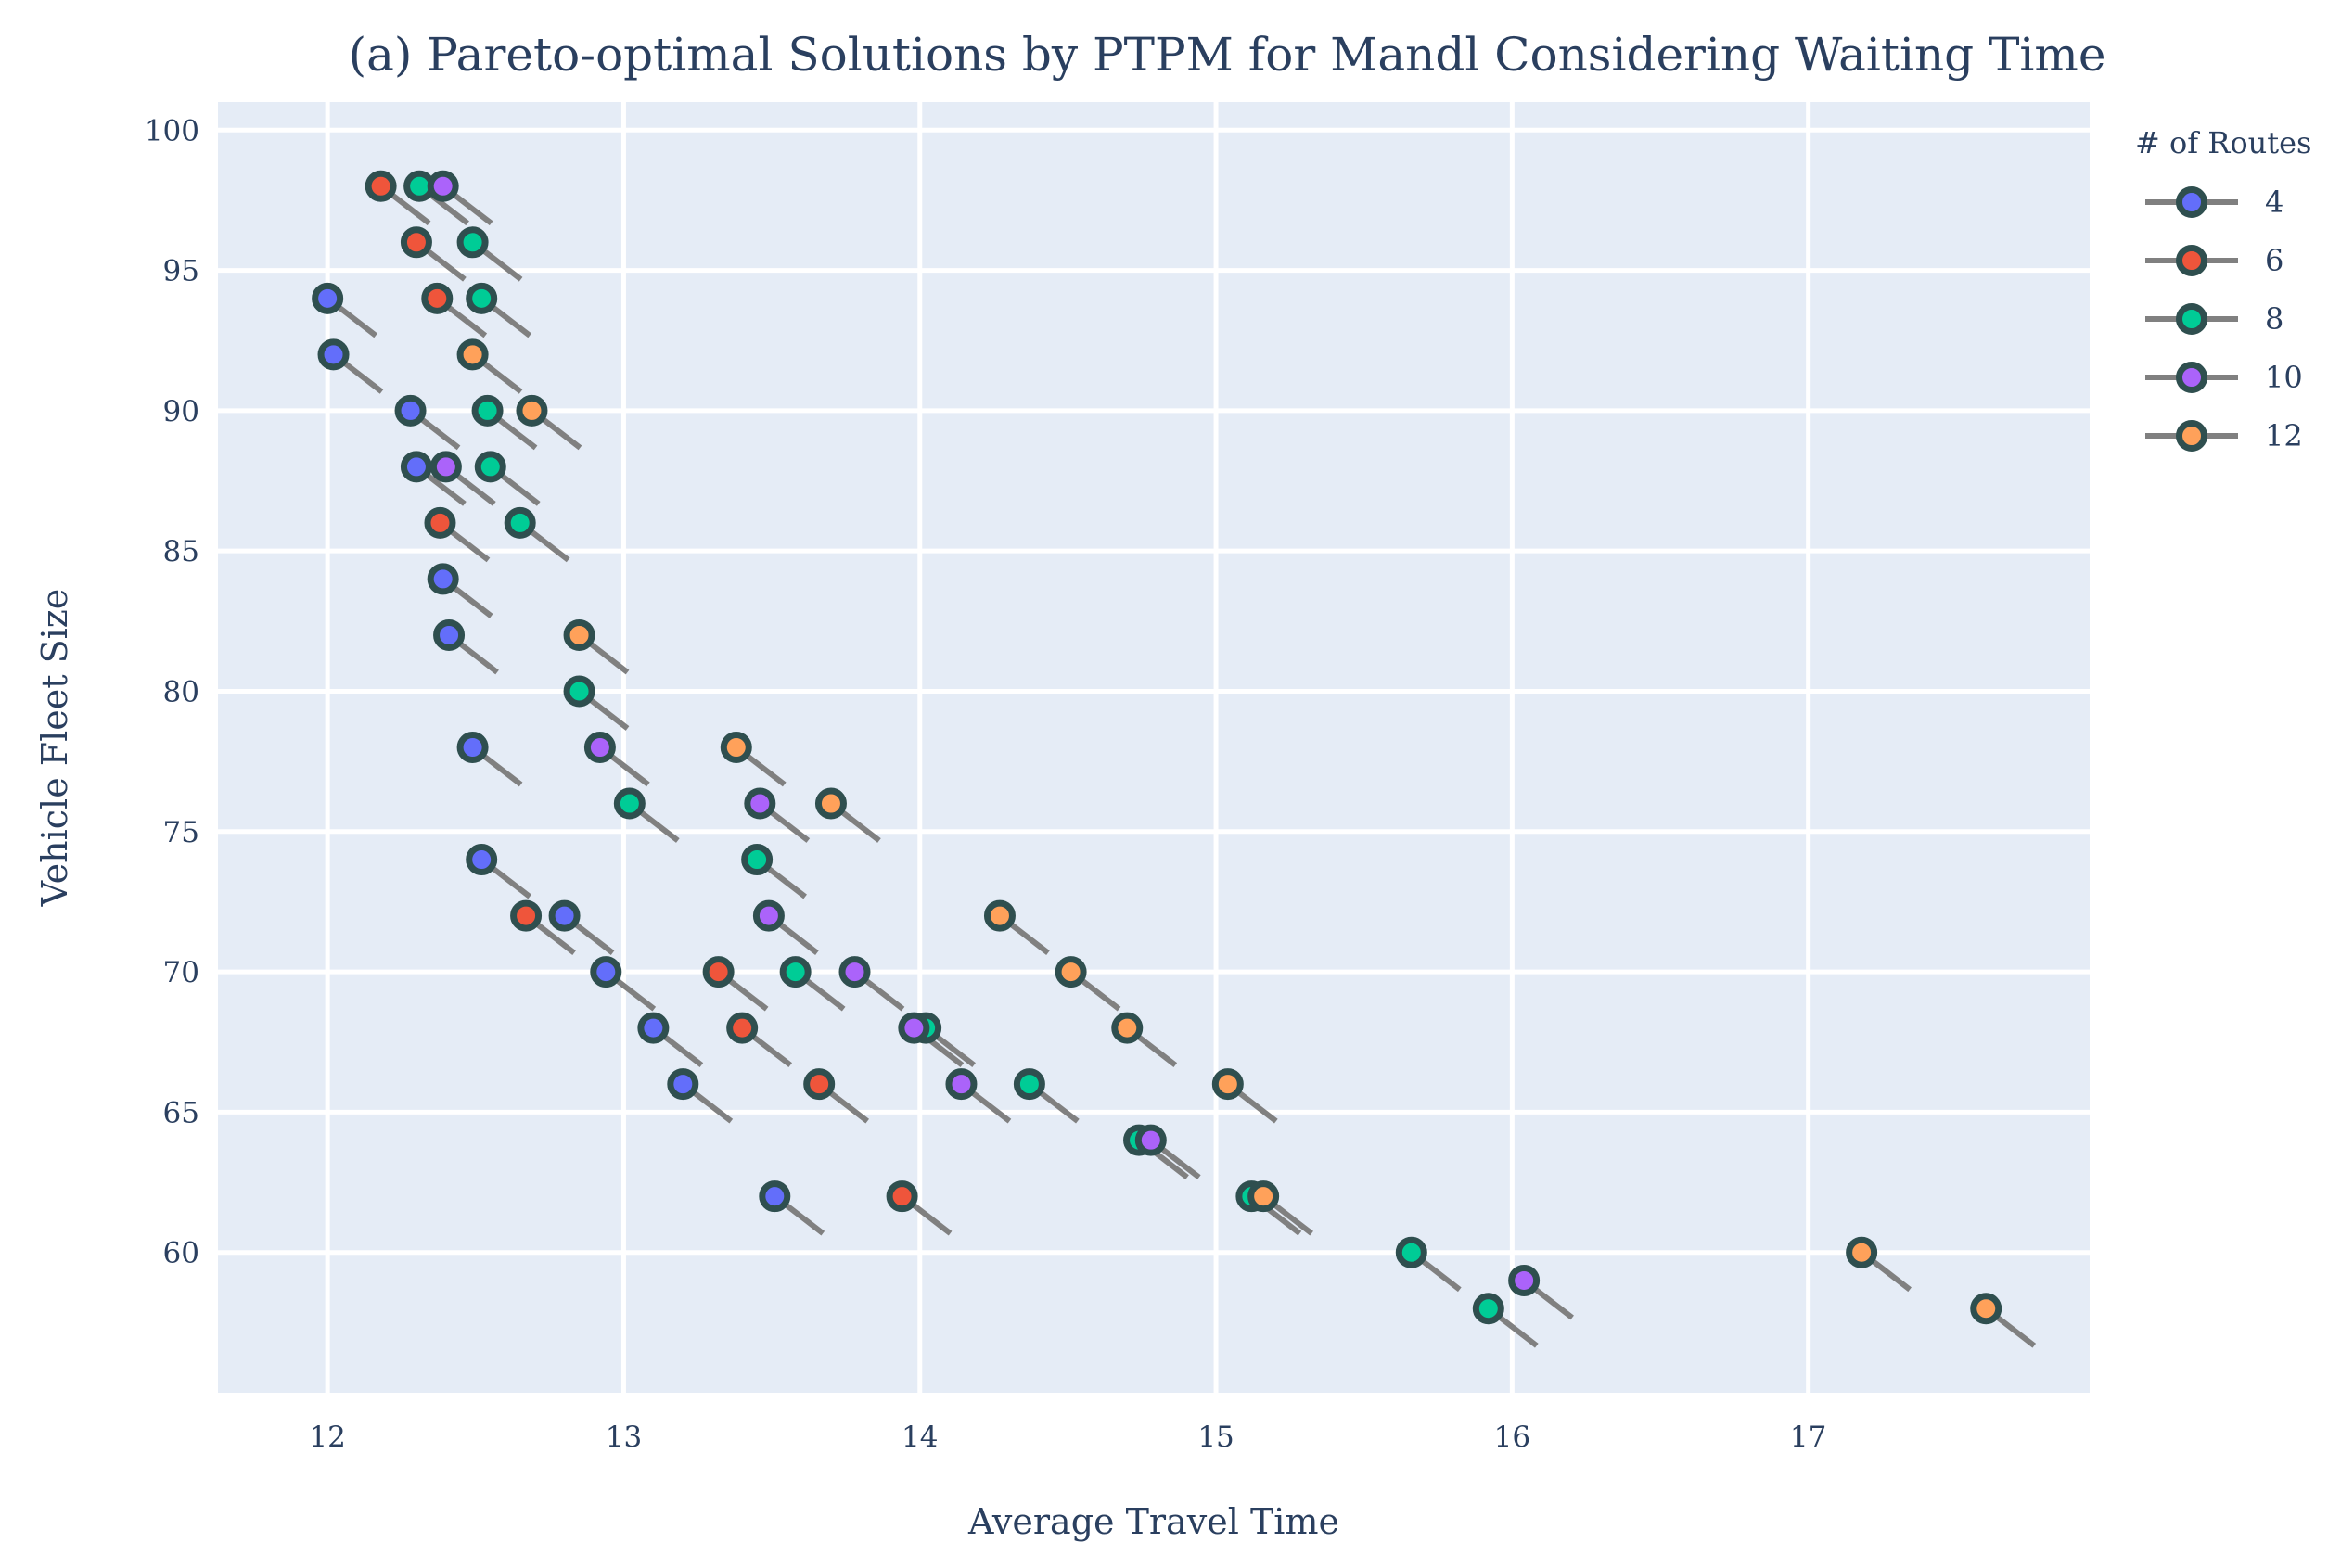 The width and height of the screenshot is (2341, 1568). I want to click on y-tick-label: 65, so click(181, 1112).